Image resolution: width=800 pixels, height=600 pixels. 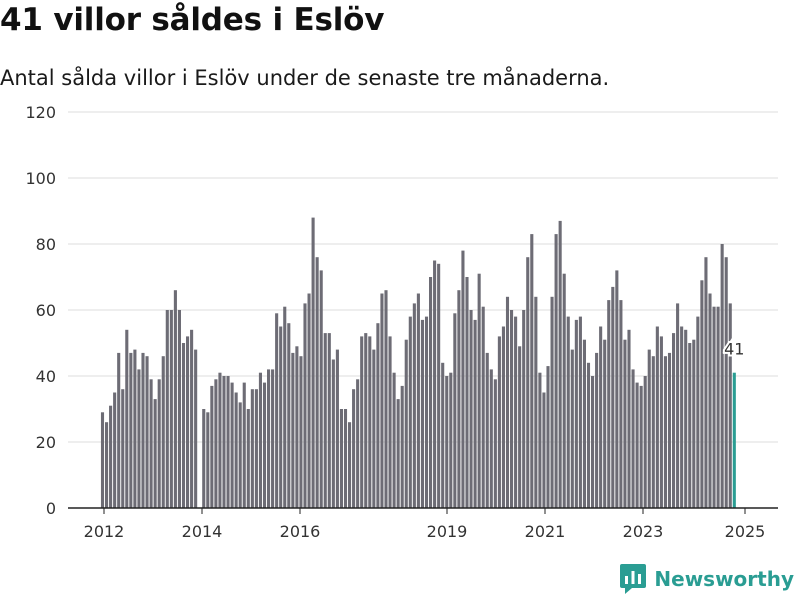 I want to click on x-tick-label: 2016, so click(x=300, y=531).